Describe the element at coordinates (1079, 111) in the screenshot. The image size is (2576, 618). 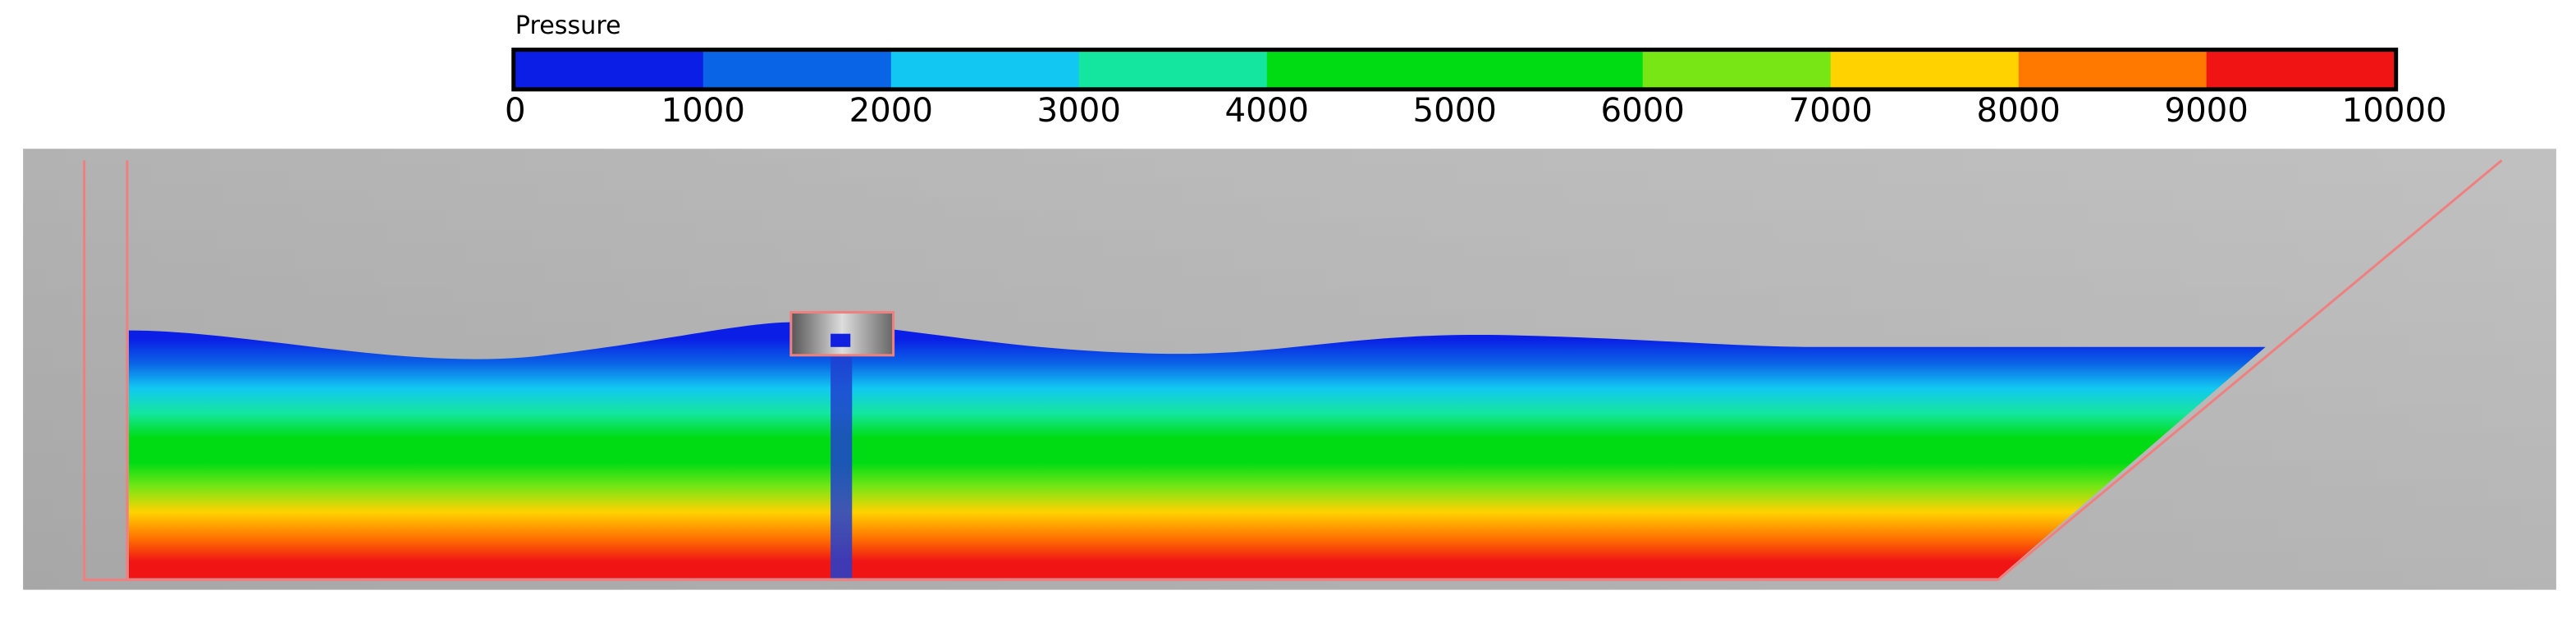
I see `tick-label: 3000` at that location.